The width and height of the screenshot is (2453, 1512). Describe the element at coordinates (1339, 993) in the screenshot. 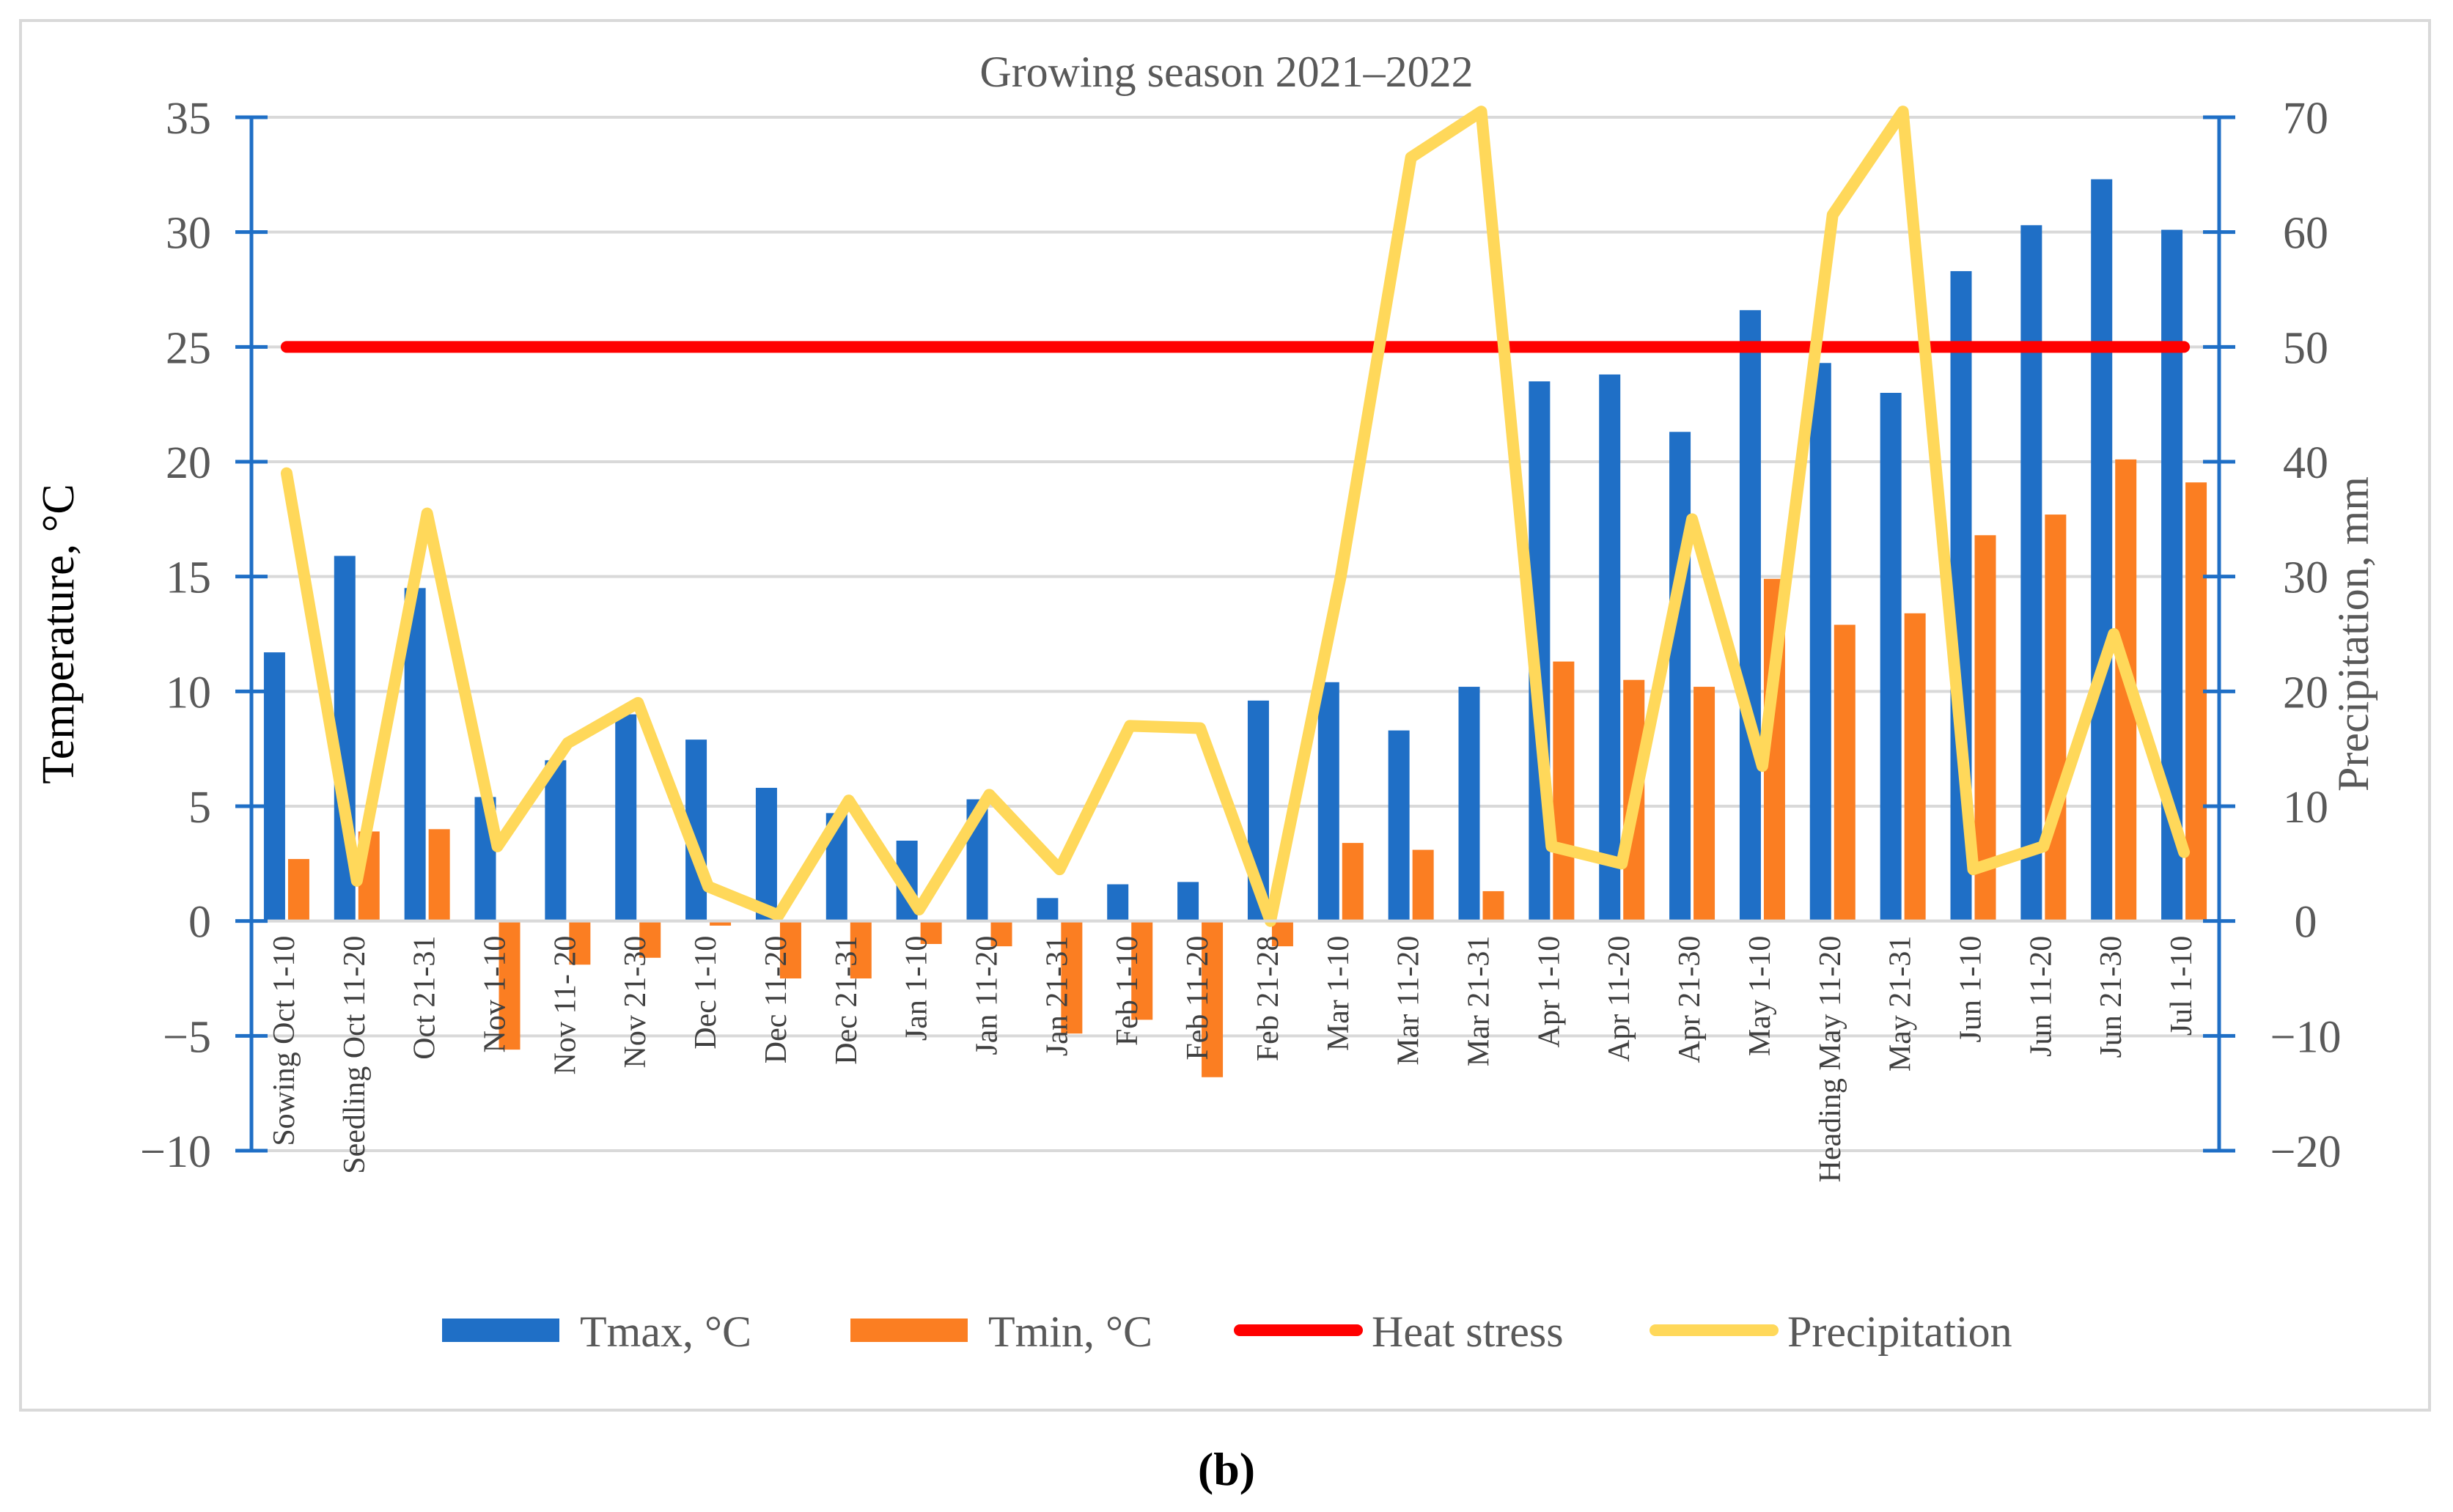

I see `category-label: Mar 1-10` at that location.